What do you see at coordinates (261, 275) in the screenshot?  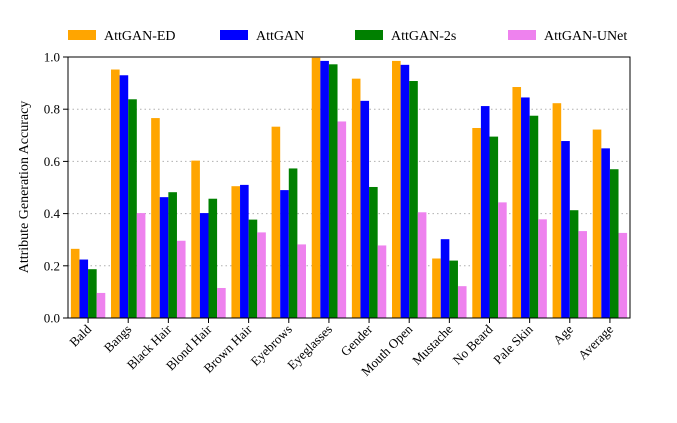 I see `bar-attgan-unet-brown-hair` at bounding box center [261, 275].